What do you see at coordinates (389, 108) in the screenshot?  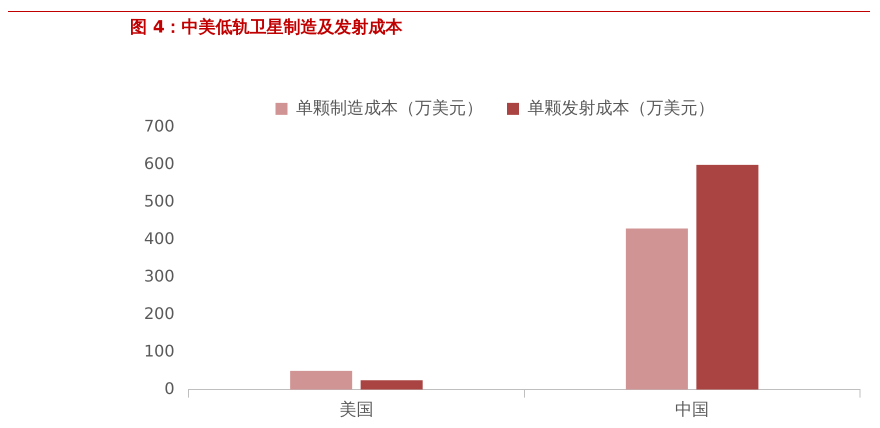 I see `legend-label: 单颗制造成本（万美元）` at bounding box center [389, 108].